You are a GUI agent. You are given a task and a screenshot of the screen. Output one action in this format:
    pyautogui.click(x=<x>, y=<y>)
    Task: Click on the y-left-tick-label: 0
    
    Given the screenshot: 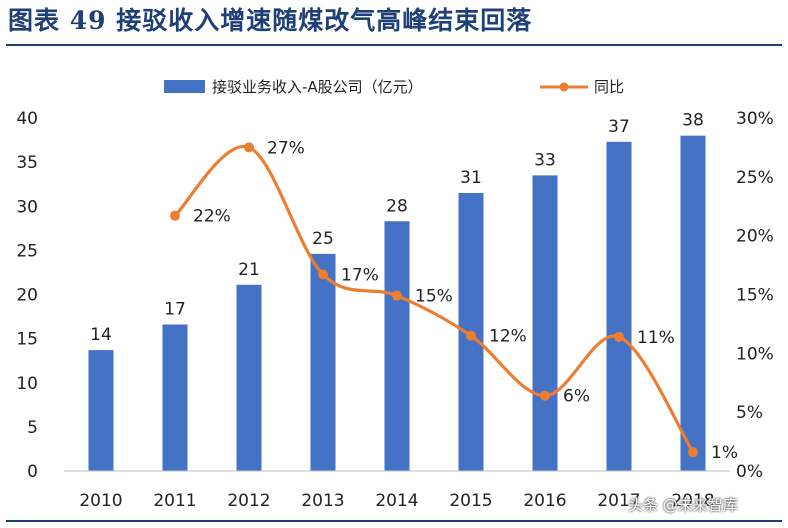 What is the action you would take?
    pyautogui.click(x=32, y=472)
    